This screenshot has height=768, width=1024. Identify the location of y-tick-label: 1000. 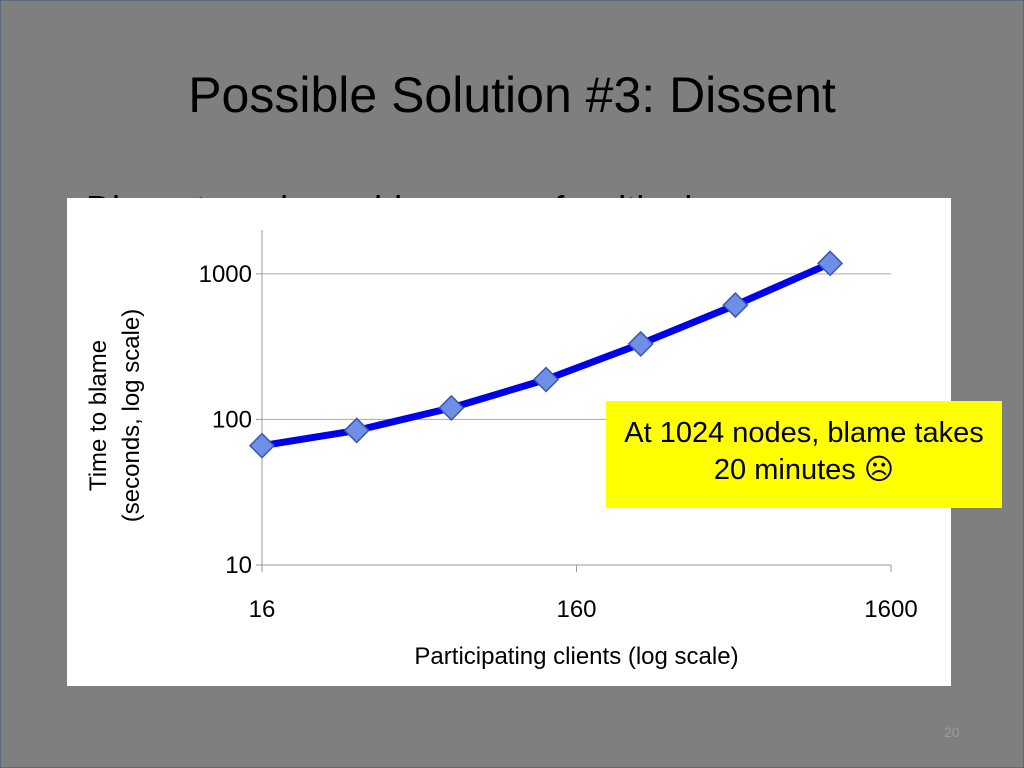
(225, 274).